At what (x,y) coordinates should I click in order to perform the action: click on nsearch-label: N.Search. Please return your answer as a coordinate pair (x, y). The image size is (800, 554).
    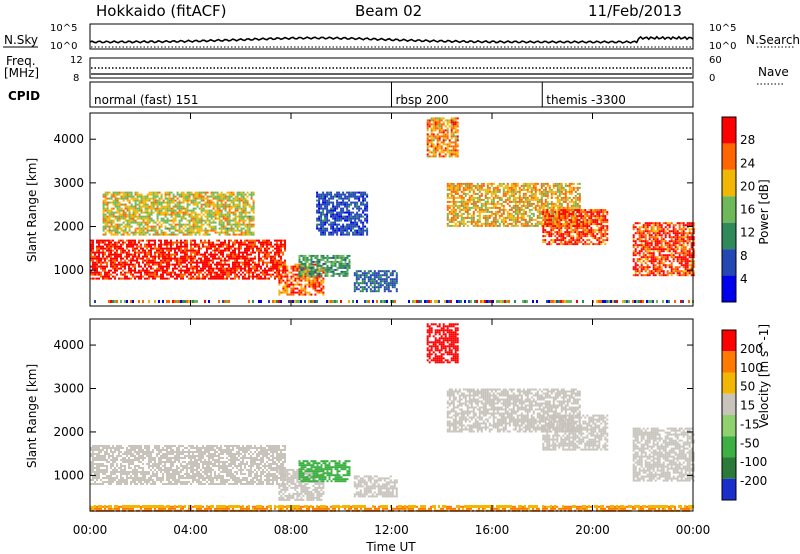
    Looking at the image, I should click on (773, 40).